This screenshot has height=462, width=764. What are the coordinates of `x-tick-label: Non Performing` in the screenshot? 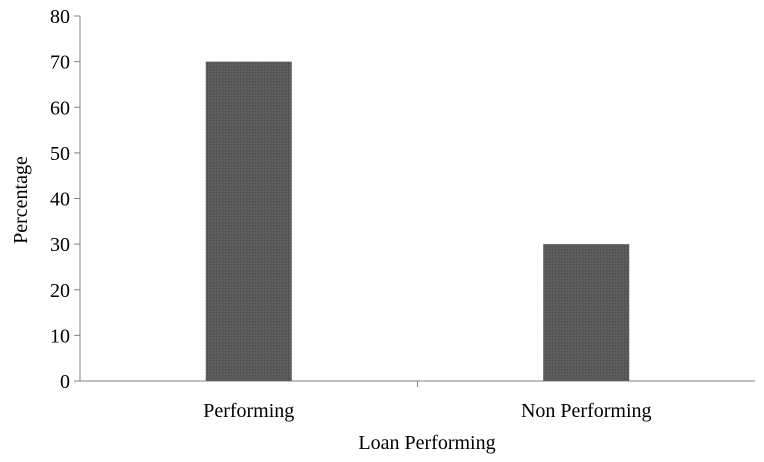 It's located at (586, 411).